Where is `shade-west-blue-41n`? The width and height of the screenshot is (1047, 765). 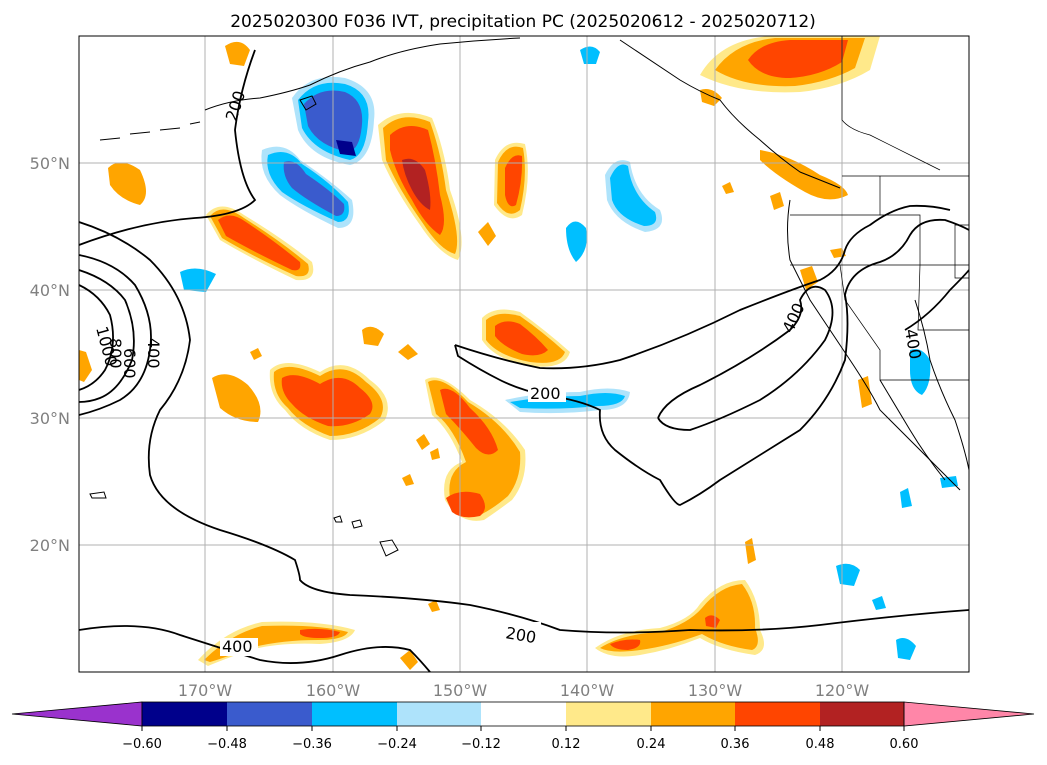 shade-west-blue-41n is located at coordinates (198, 280).